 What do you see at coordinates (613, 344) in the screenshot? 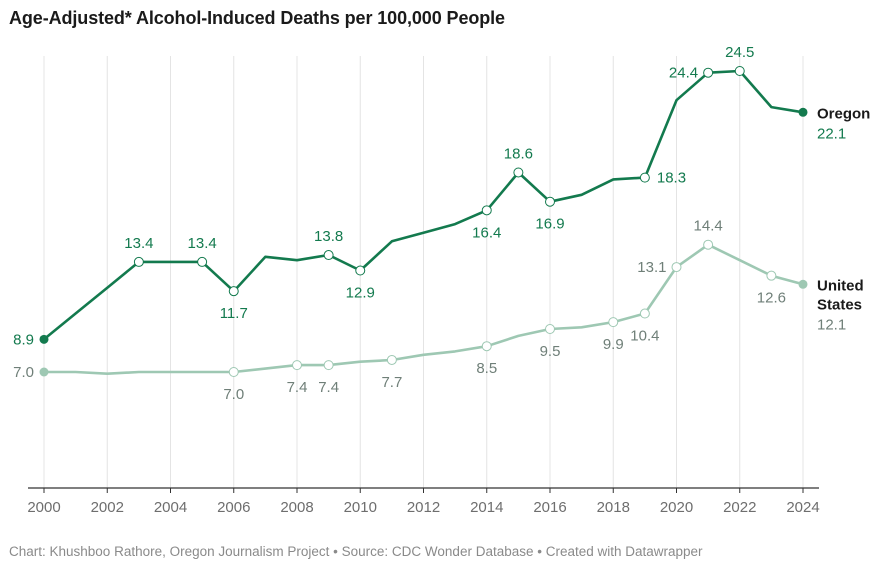
I see `data-label: 9.9` at bounding box center [613, 344].